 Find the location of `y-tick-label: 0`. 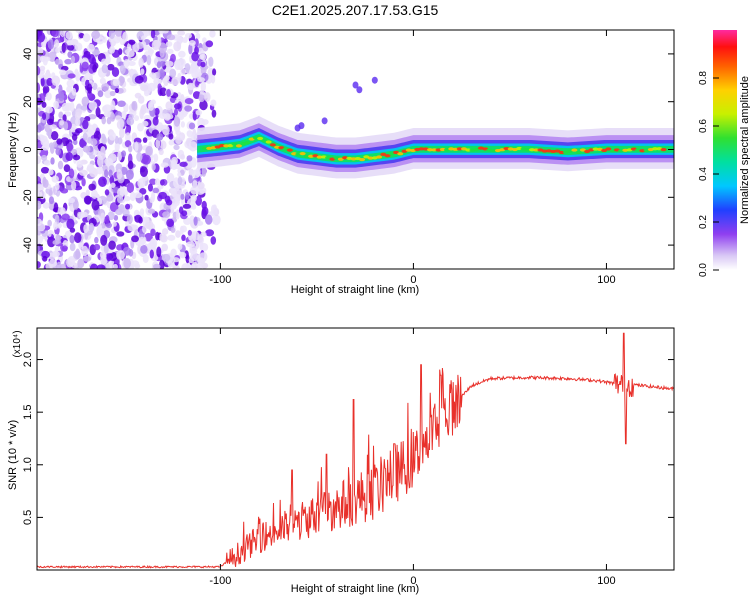

y-tick-label: 0 is located at coordinates (28, 149).